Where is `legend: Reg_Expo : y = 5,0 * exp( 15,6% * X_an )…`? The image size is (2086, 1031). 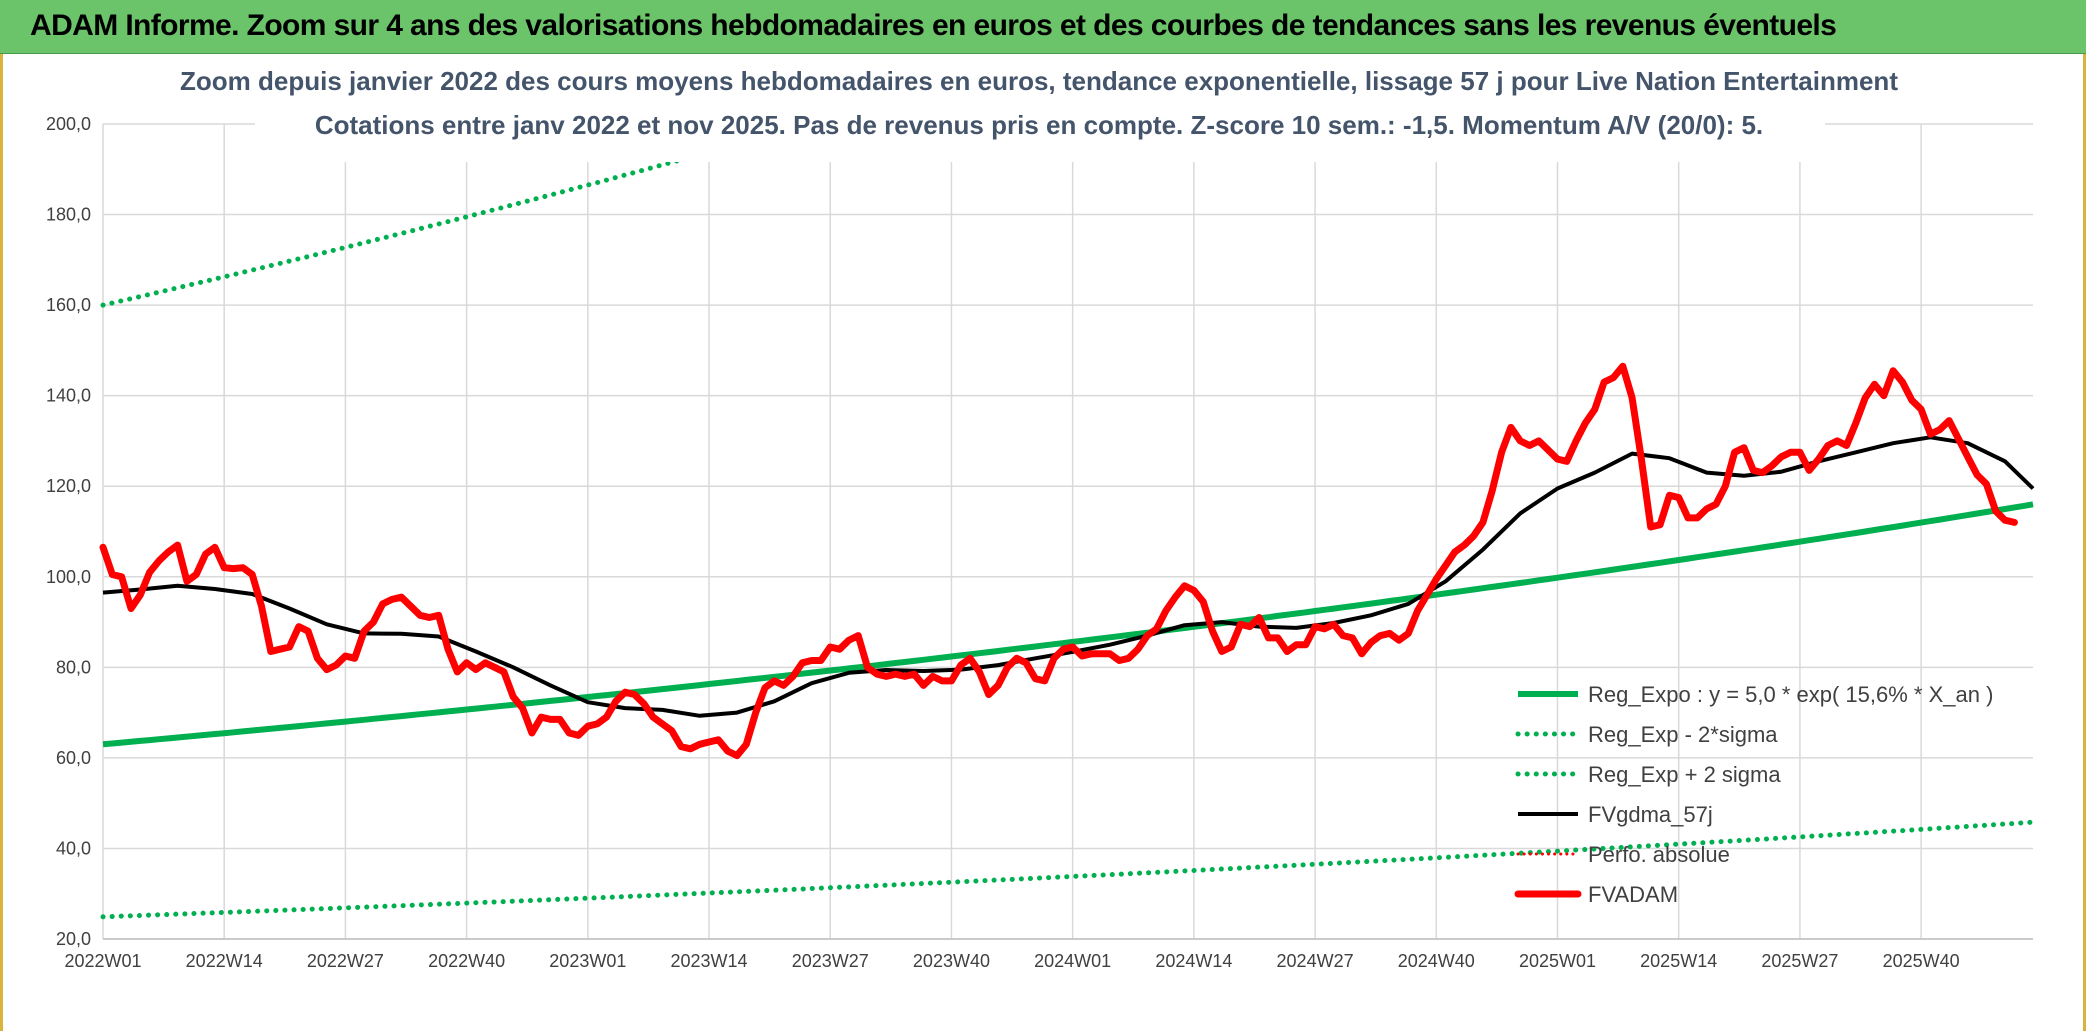
legend: Reg_Expo : y = 5,0 * exp( 15,6% * X_an )… is located at coordinates (1753, 794).